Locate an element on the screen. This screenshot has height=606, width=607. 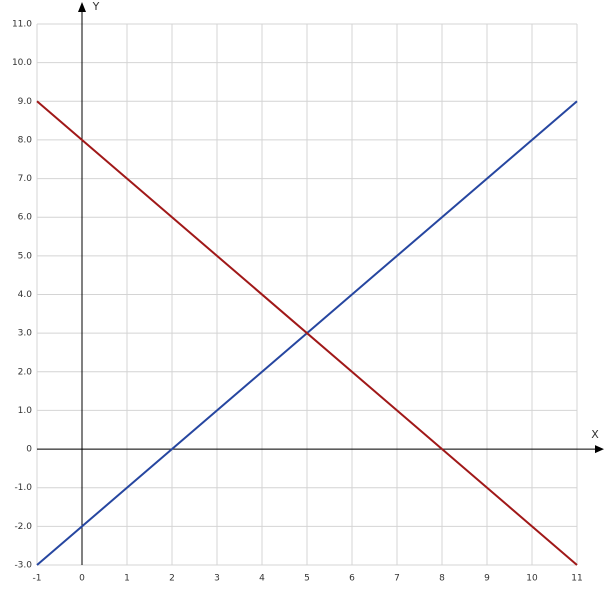
y-tick-label: -1.0 is located at coordinates (23, 488).